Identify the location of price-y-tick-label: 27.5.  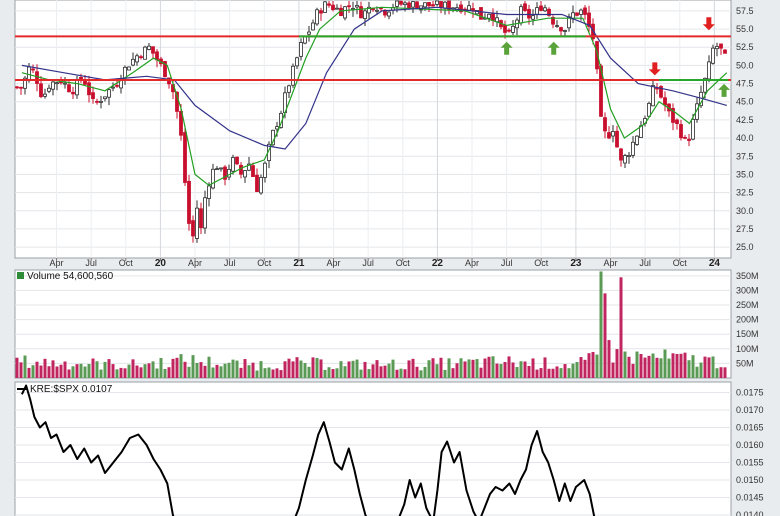
(745, 229).